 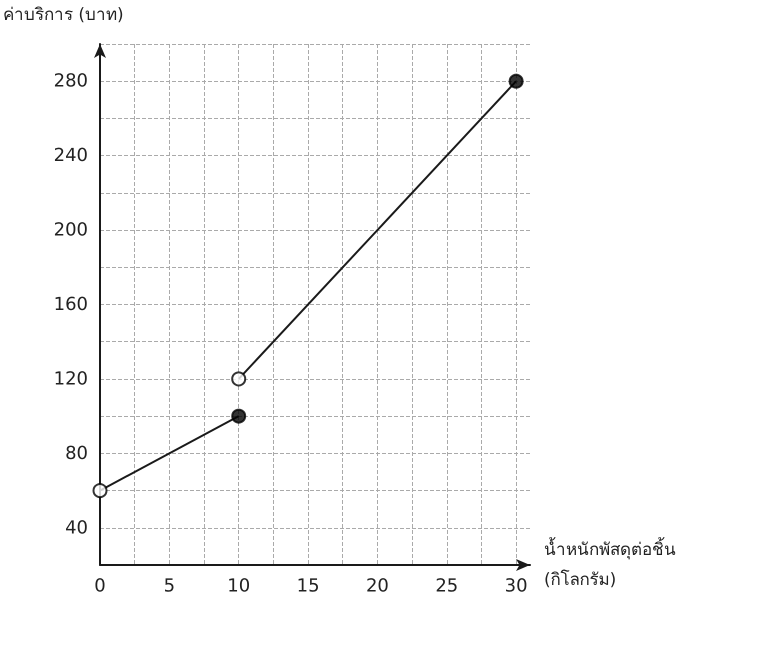 What do you see at coordinates (76, 527) in the screenshot?
I see `y-tick-label: 40` at bounding box center [76, 527].